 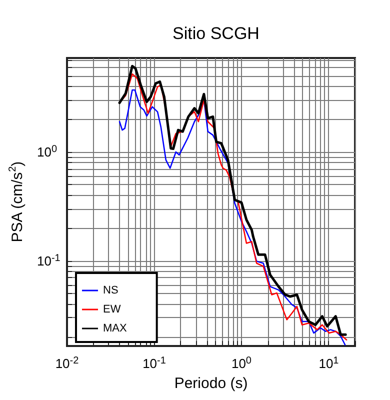 I want to click on legend-label: EW, so click(x=112, y=310).